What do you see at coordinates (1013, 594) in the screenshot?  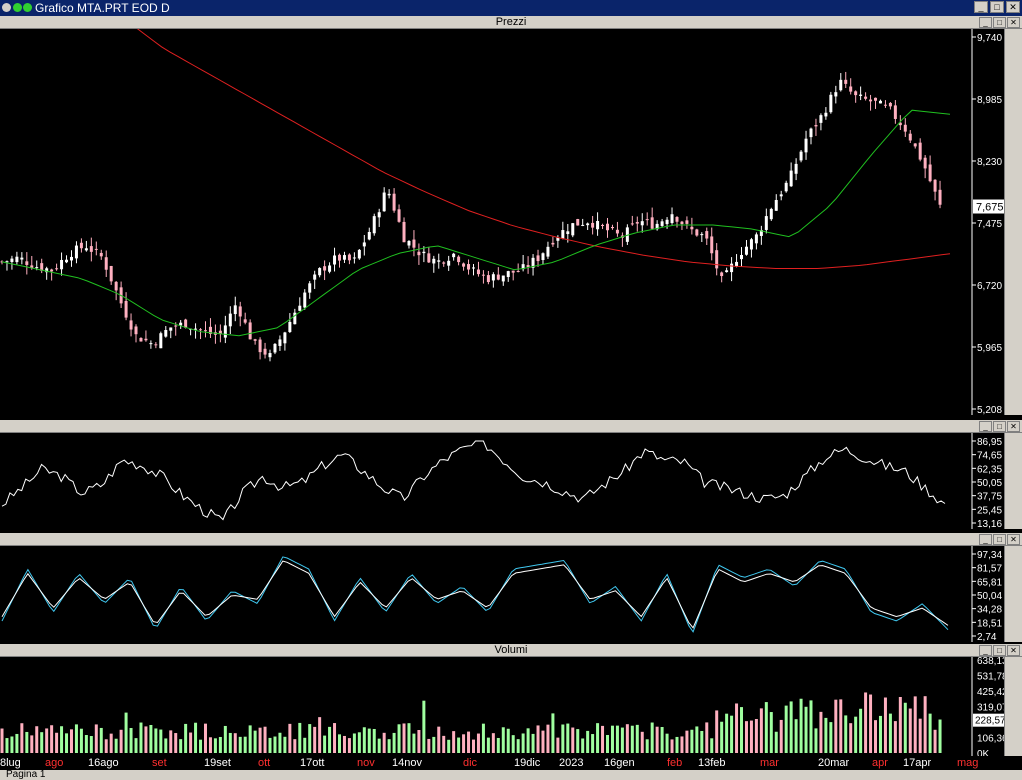 I see `osc2-scrollbar` at bounding box center [1013, 594].